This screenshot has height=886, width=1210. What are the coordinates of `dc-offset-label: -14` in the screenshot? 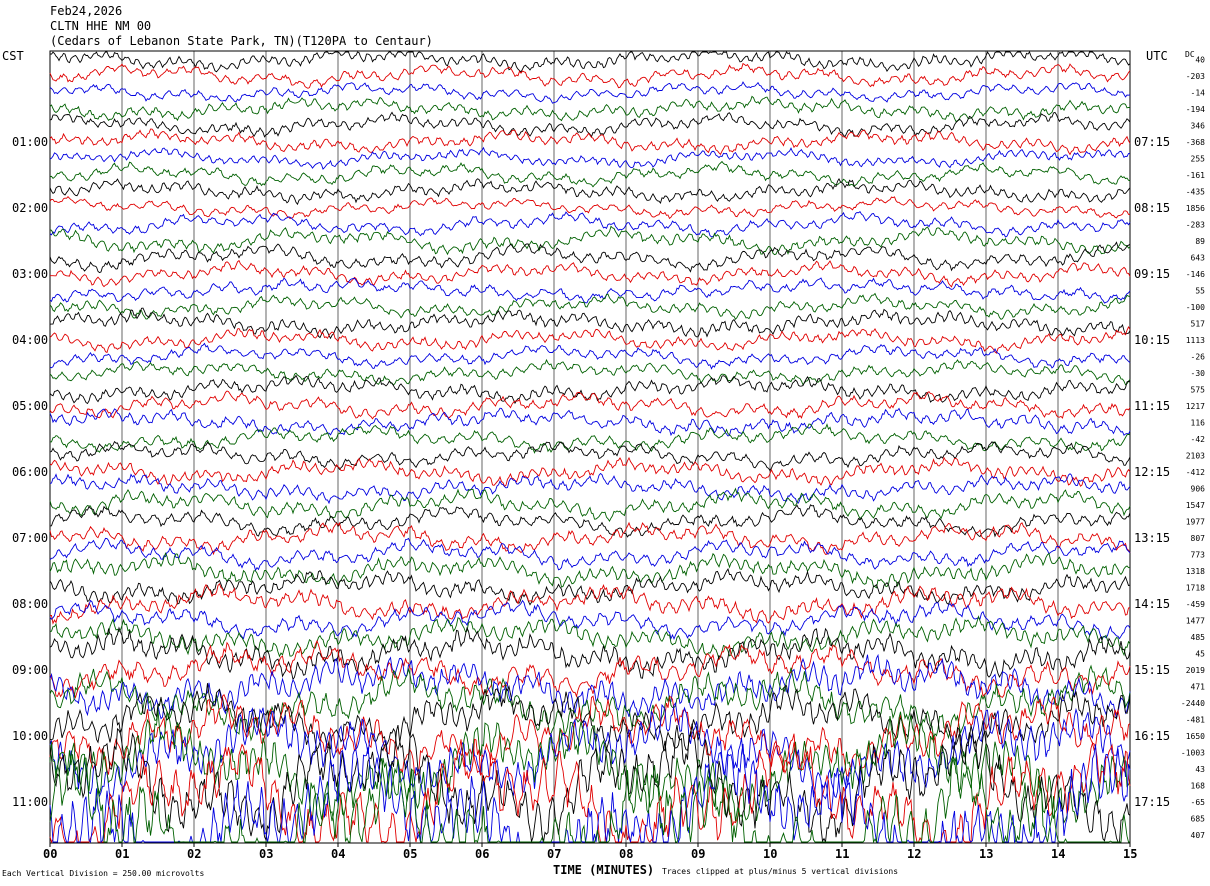 It's located at (1198, 92).